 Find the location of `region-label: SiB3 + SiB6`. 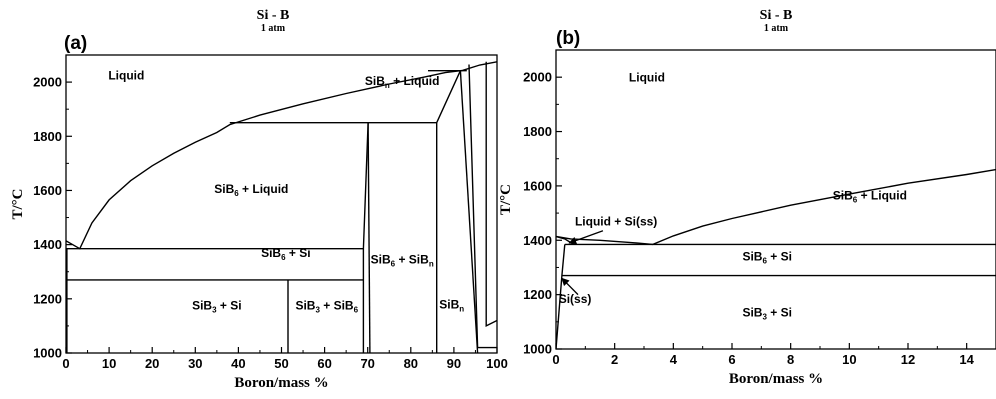

region-label: SiB3 + SiB6 is located at coordinates (326, 307).